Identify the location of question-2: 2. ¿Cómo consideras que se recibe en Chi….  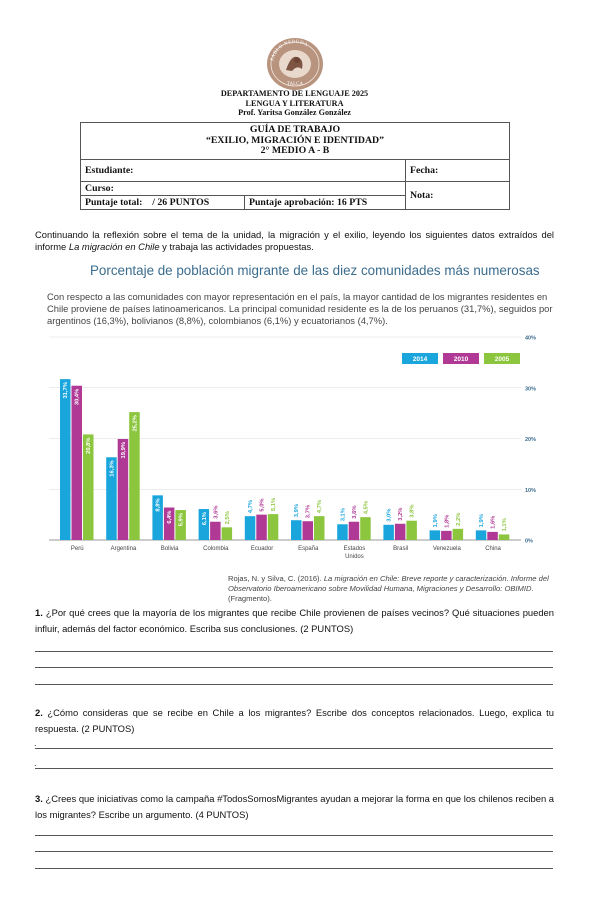
(294, 721).